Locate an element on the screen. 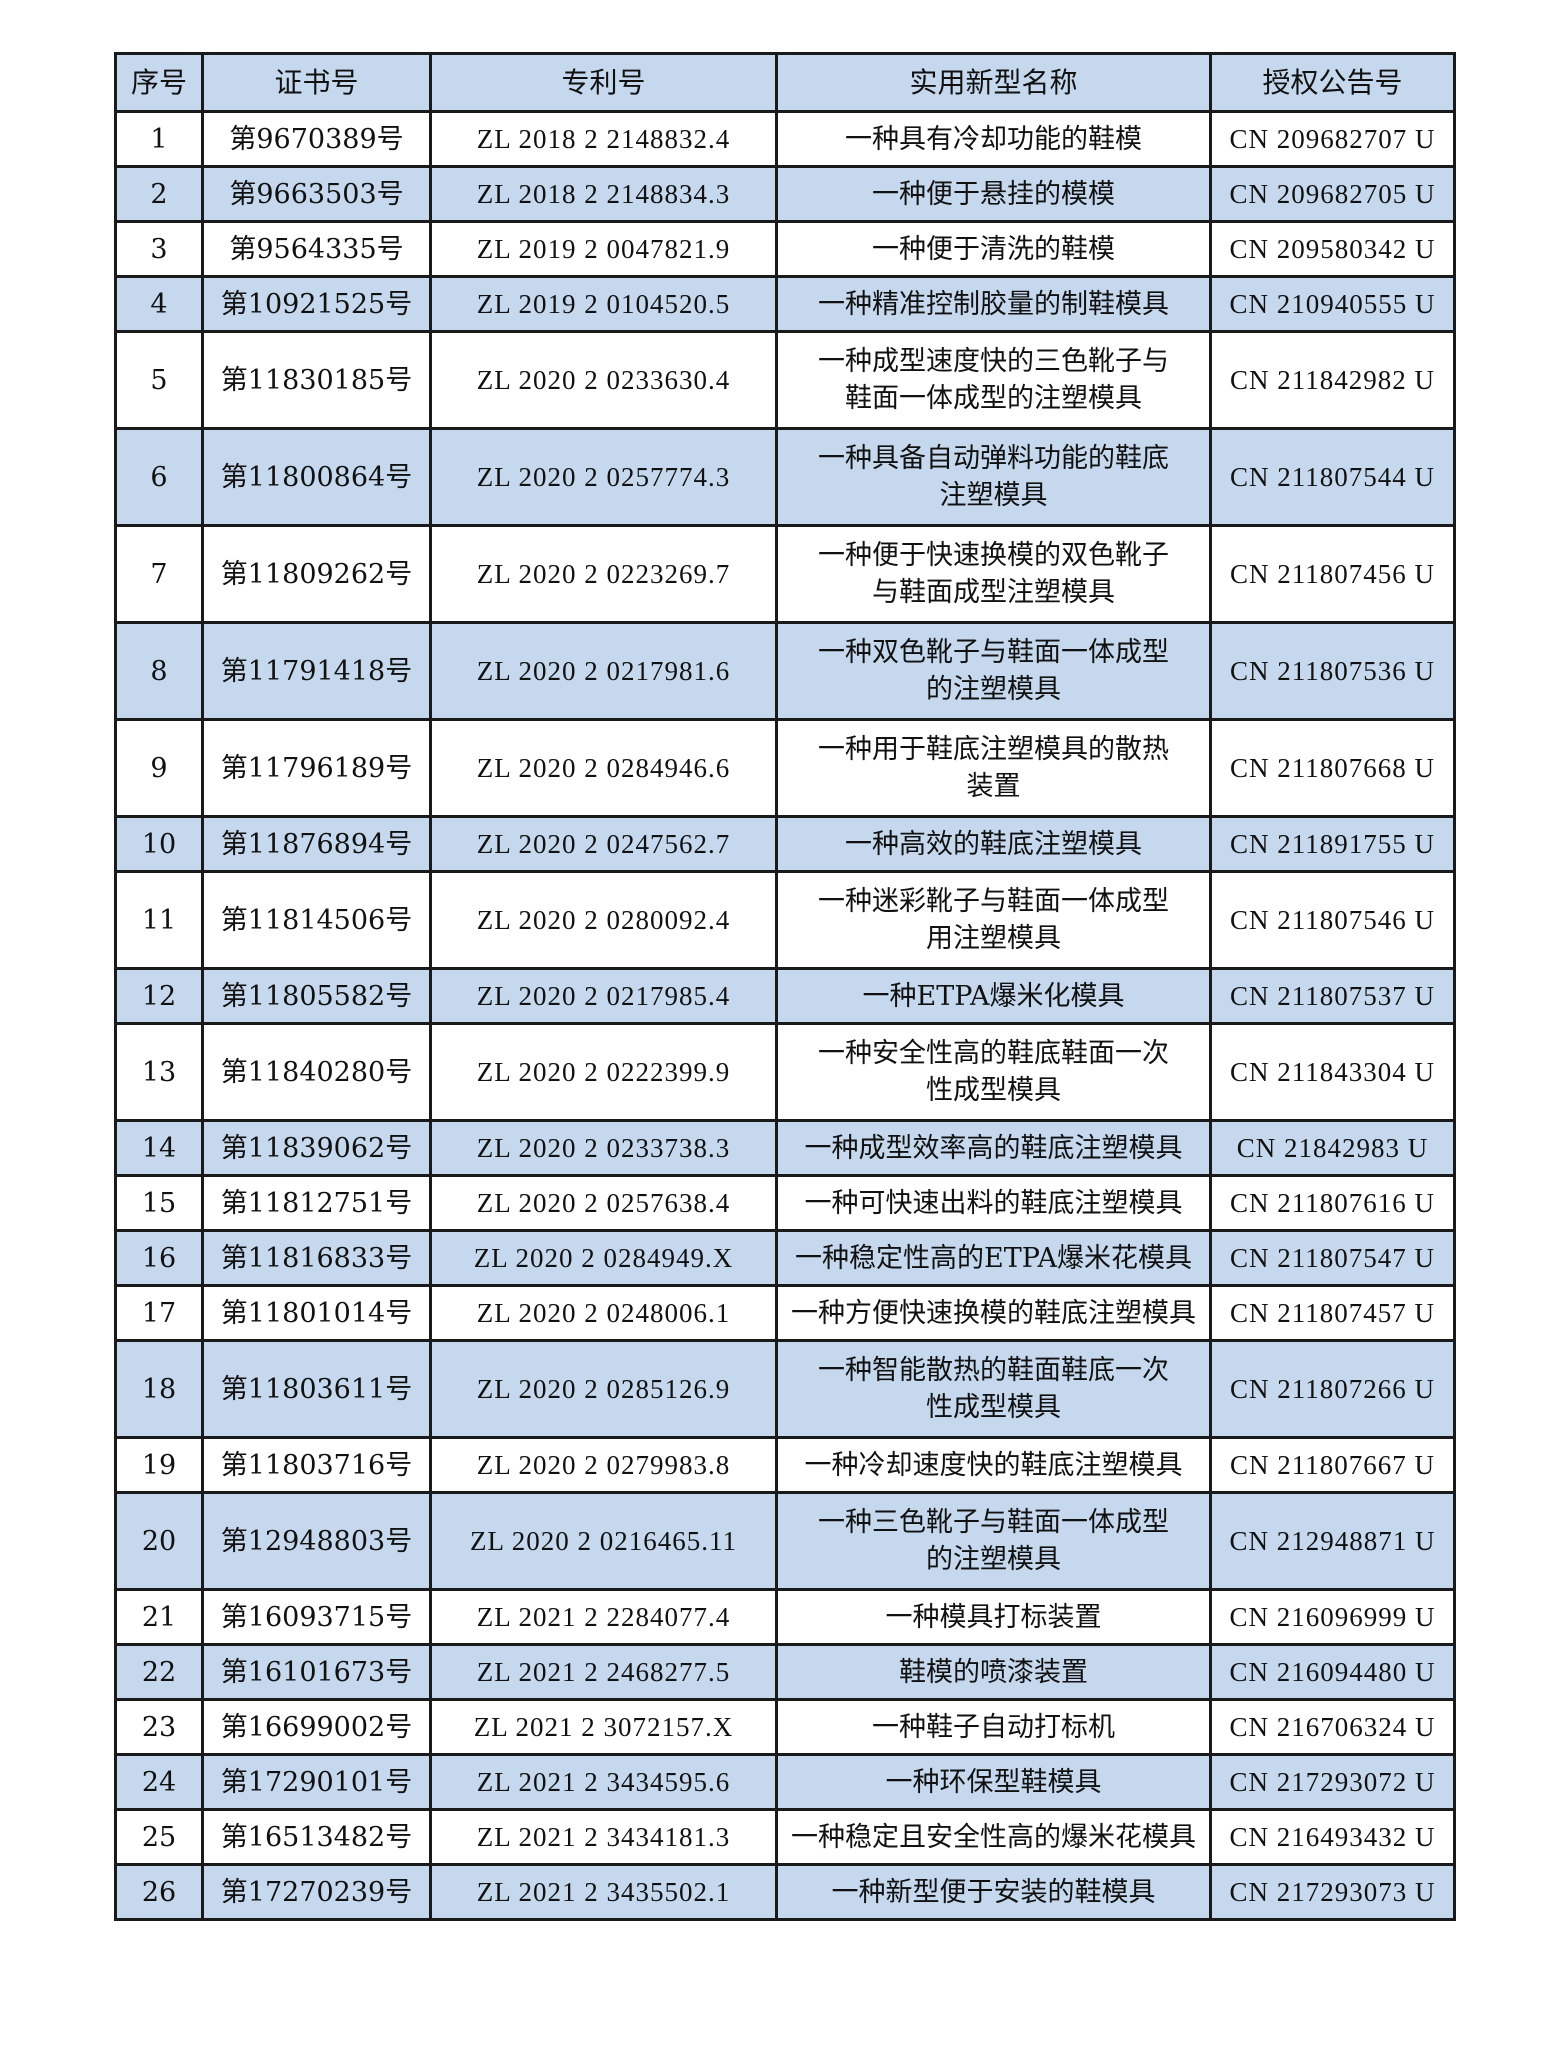  name-cell: 一种智能散热的鞋面鞋底一次 性成型模具 is located at coordinates (993, 1389).